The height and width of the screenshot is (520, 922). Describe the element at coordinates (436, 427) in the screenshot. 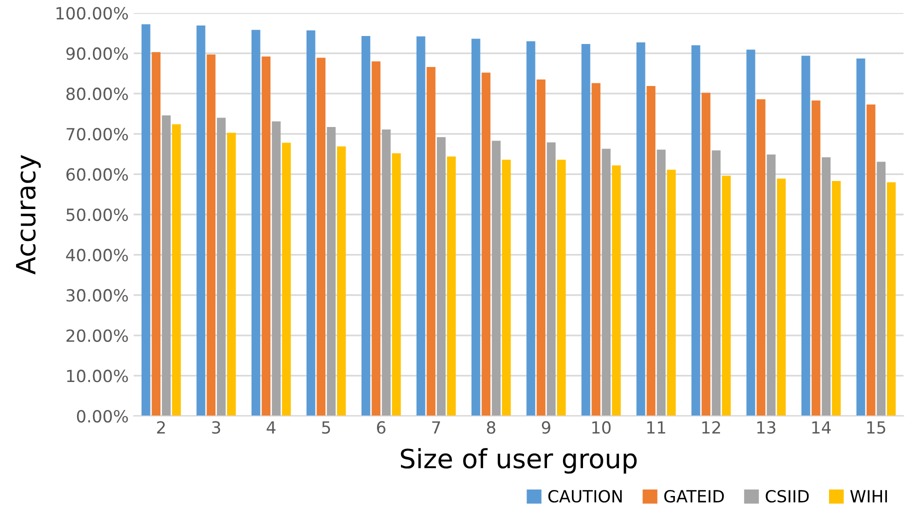

I see `x-tick-label: 7` at that location.